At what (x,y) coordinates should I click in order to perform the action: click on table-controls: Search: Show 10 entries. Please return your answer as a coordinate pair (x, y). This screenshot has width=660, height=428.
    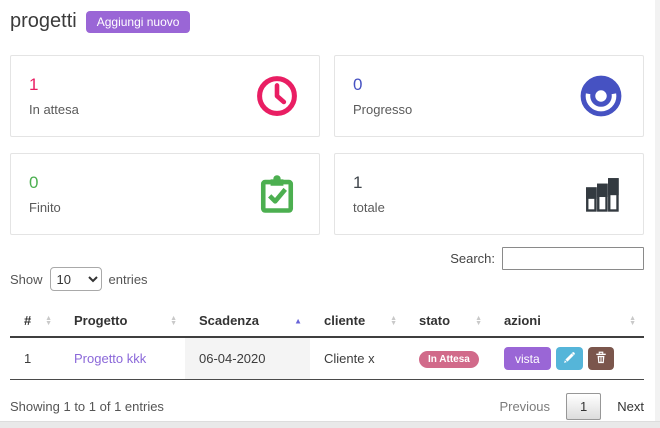
    Looking at the image, I should click on (327, 269).